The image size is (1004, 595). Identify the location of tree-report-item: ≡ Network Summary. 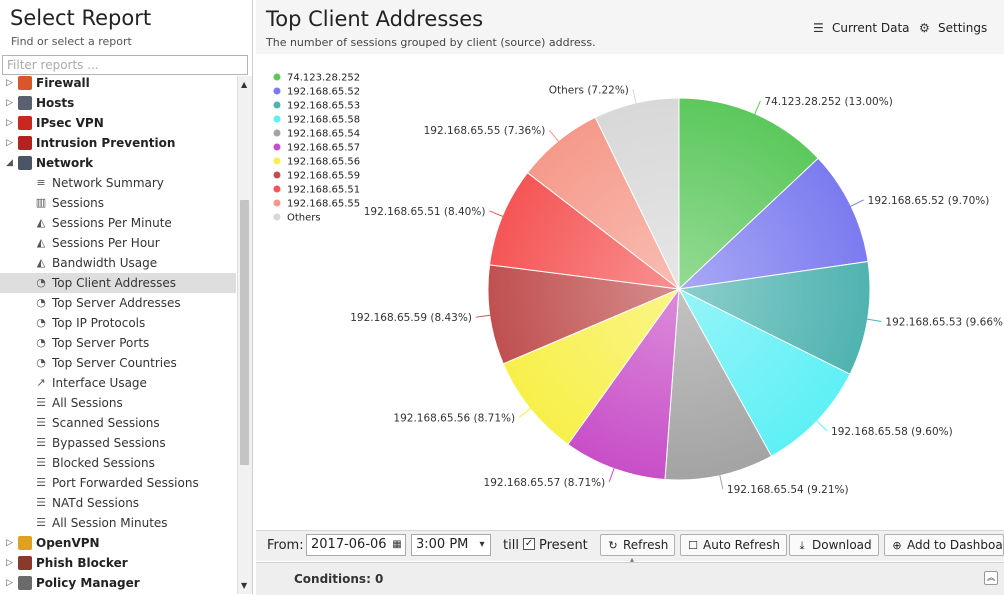
(118, 183).